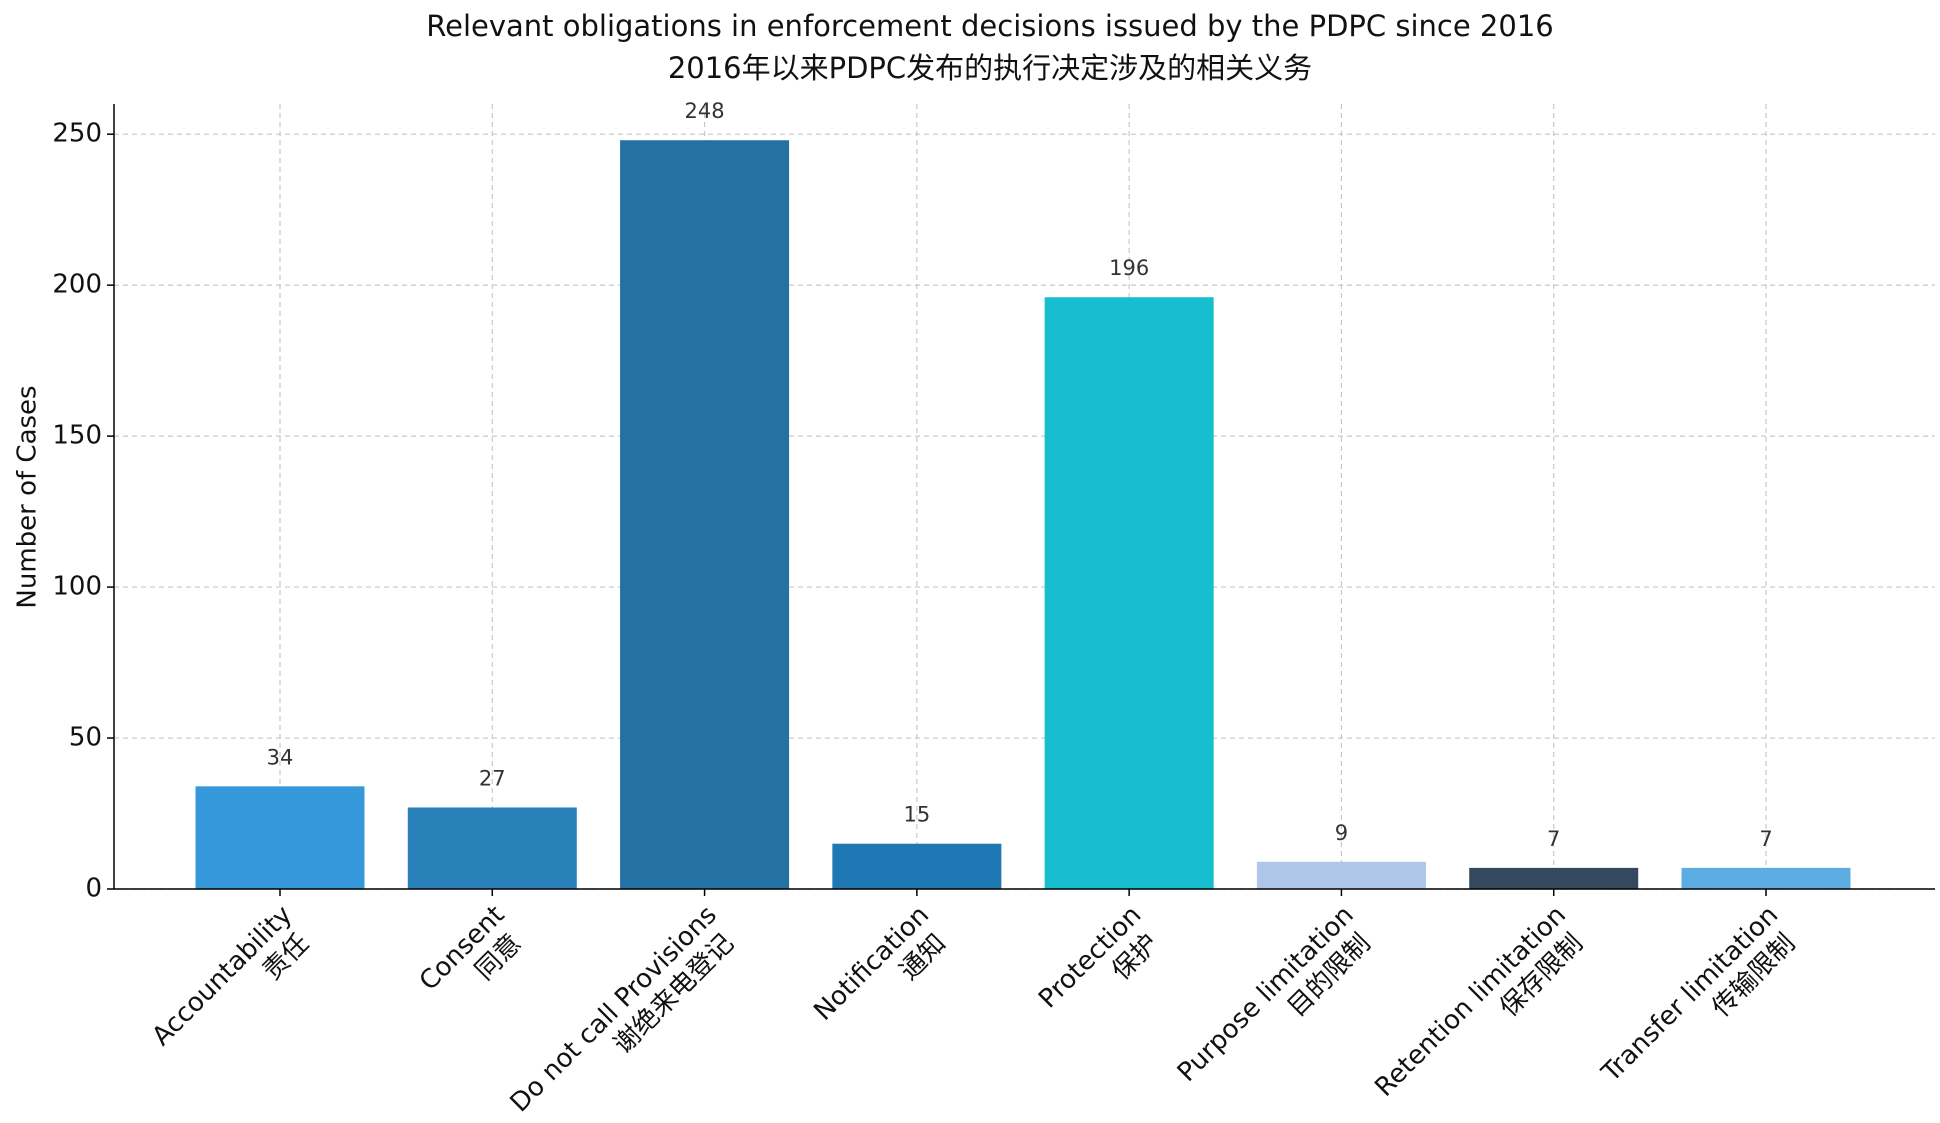  What do you see at coordinates (1129, 268) in the screenshot?
I see `value-label: 196` at bounding box center [1129, 268].